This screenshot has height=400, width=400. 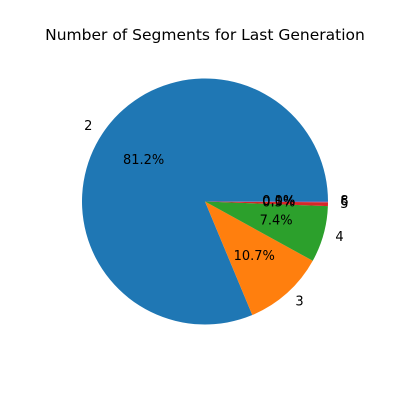 I want to click on percent-label-4: 7.4%, so click(x=276, y=221).